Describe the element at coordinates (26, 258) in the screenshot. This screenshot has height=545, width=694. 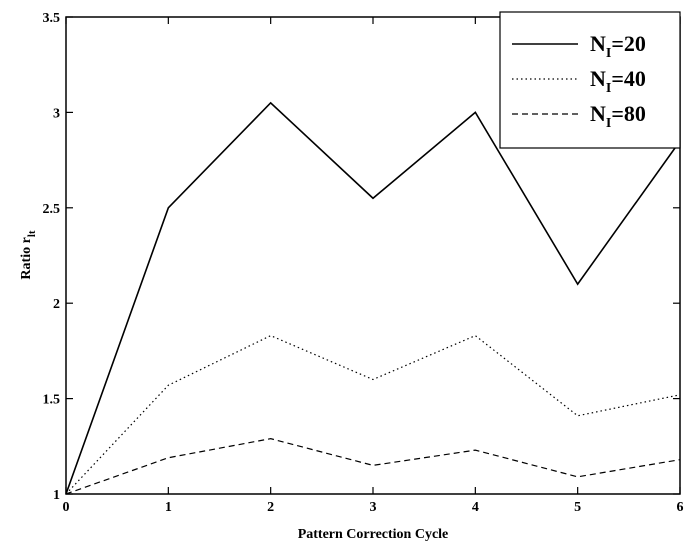
I see `y-axis-label-main: Ratio r` at that location.